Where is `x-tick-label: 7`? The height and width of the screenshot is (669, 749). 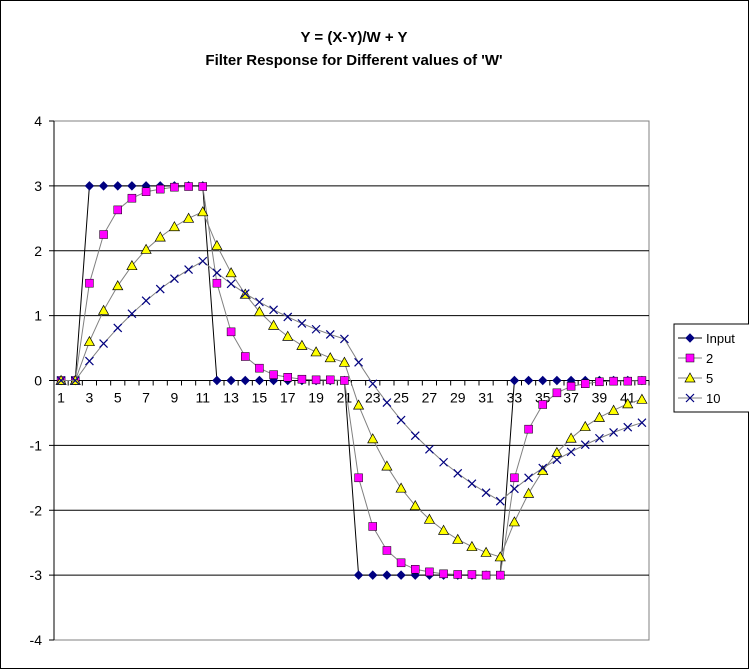
x-tick-label: 7 is located at coordinates (146, 398).